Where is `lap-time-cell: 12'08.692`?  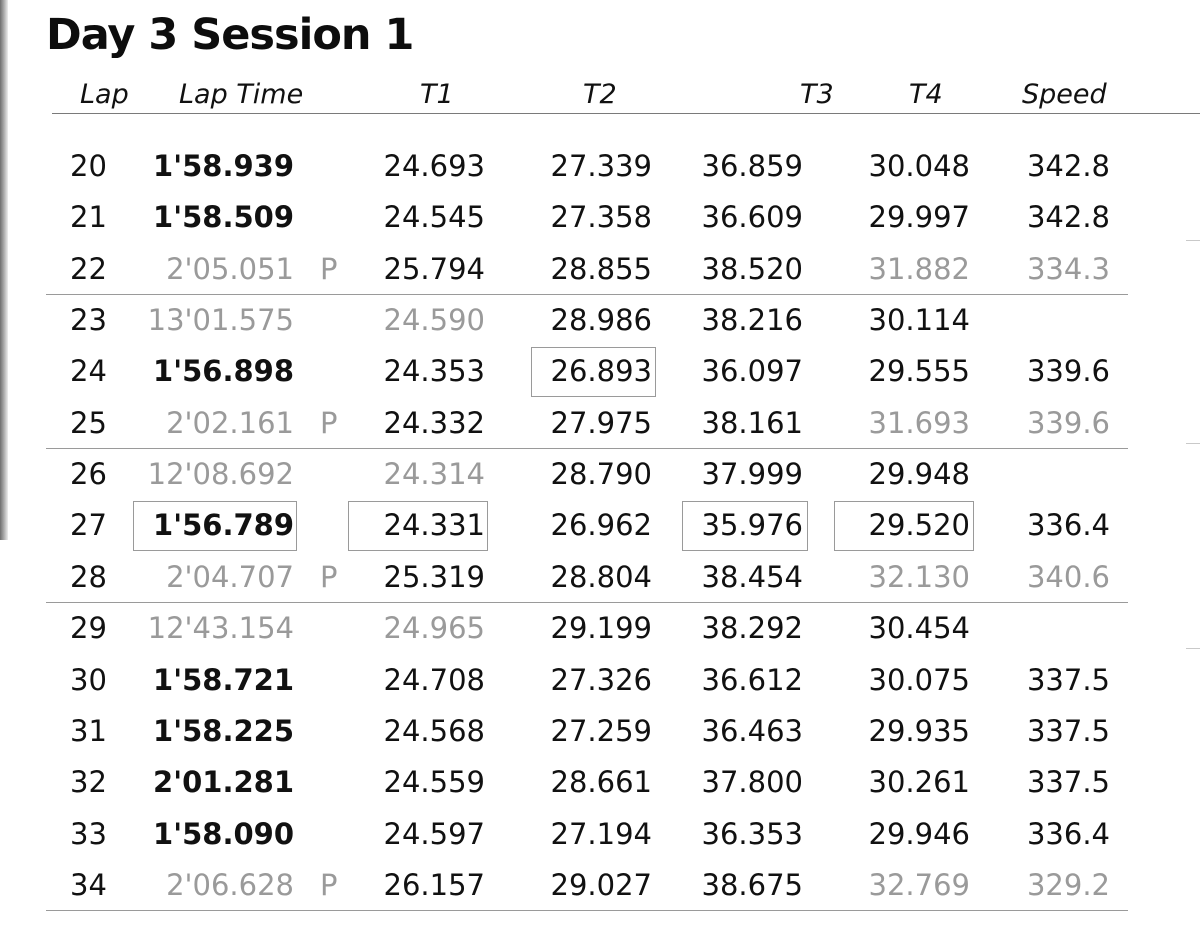
lap-time-cell: 12'08.692 is located at coordinates (220, 474).